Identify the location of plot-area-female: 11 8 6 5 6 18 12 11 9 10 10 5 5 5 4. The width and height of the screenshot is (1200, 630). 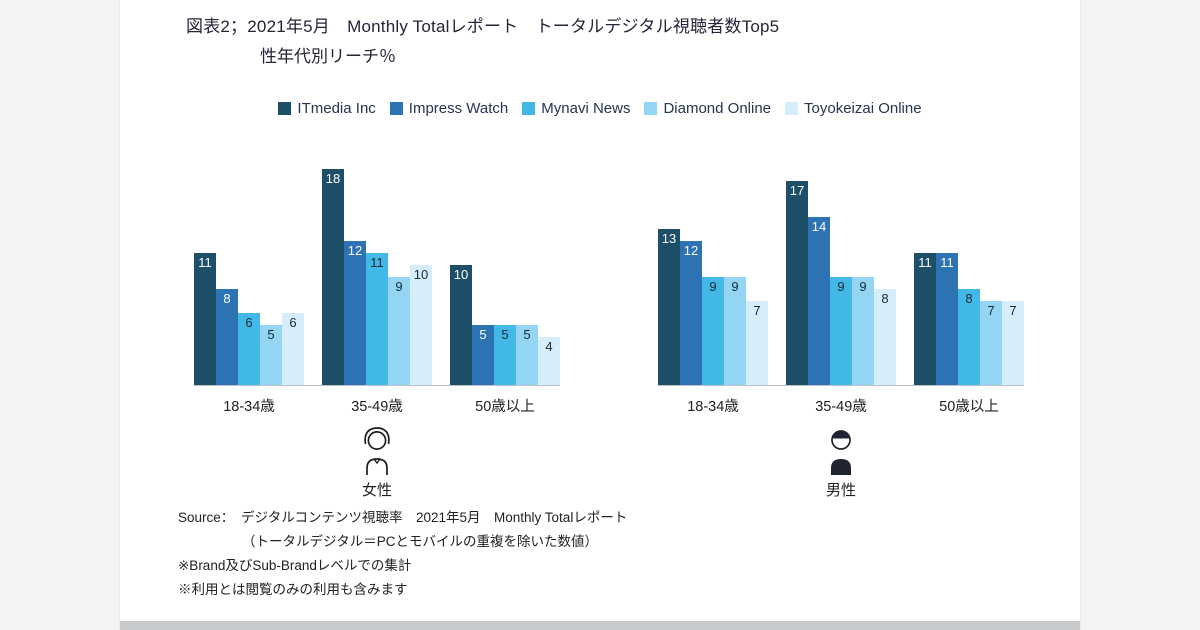
(377, 277).